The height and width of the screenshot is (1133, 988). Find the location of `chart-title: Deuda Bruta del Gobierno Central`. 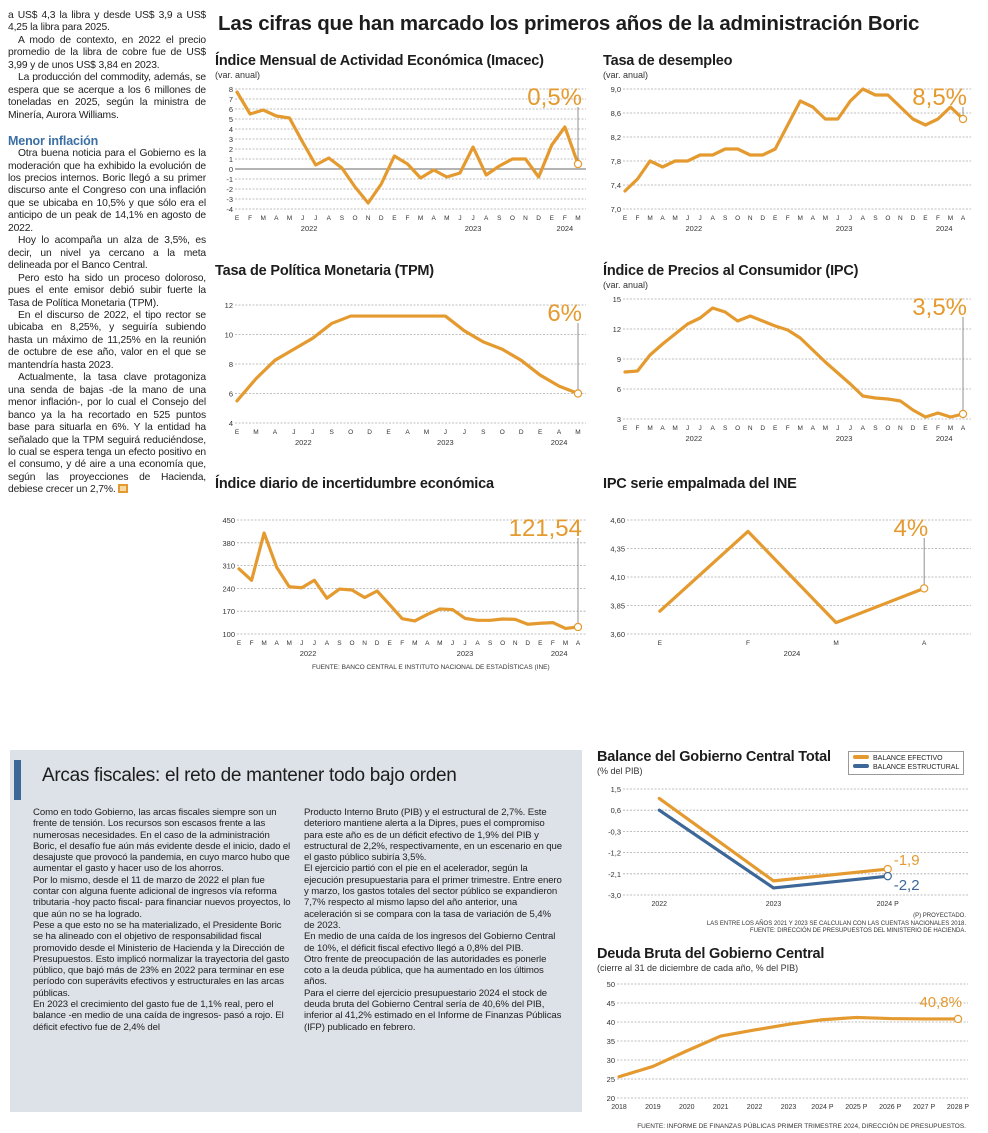

chart-title: Deuda Bruta del Gobierno Central is located at coordinates (711, 954).